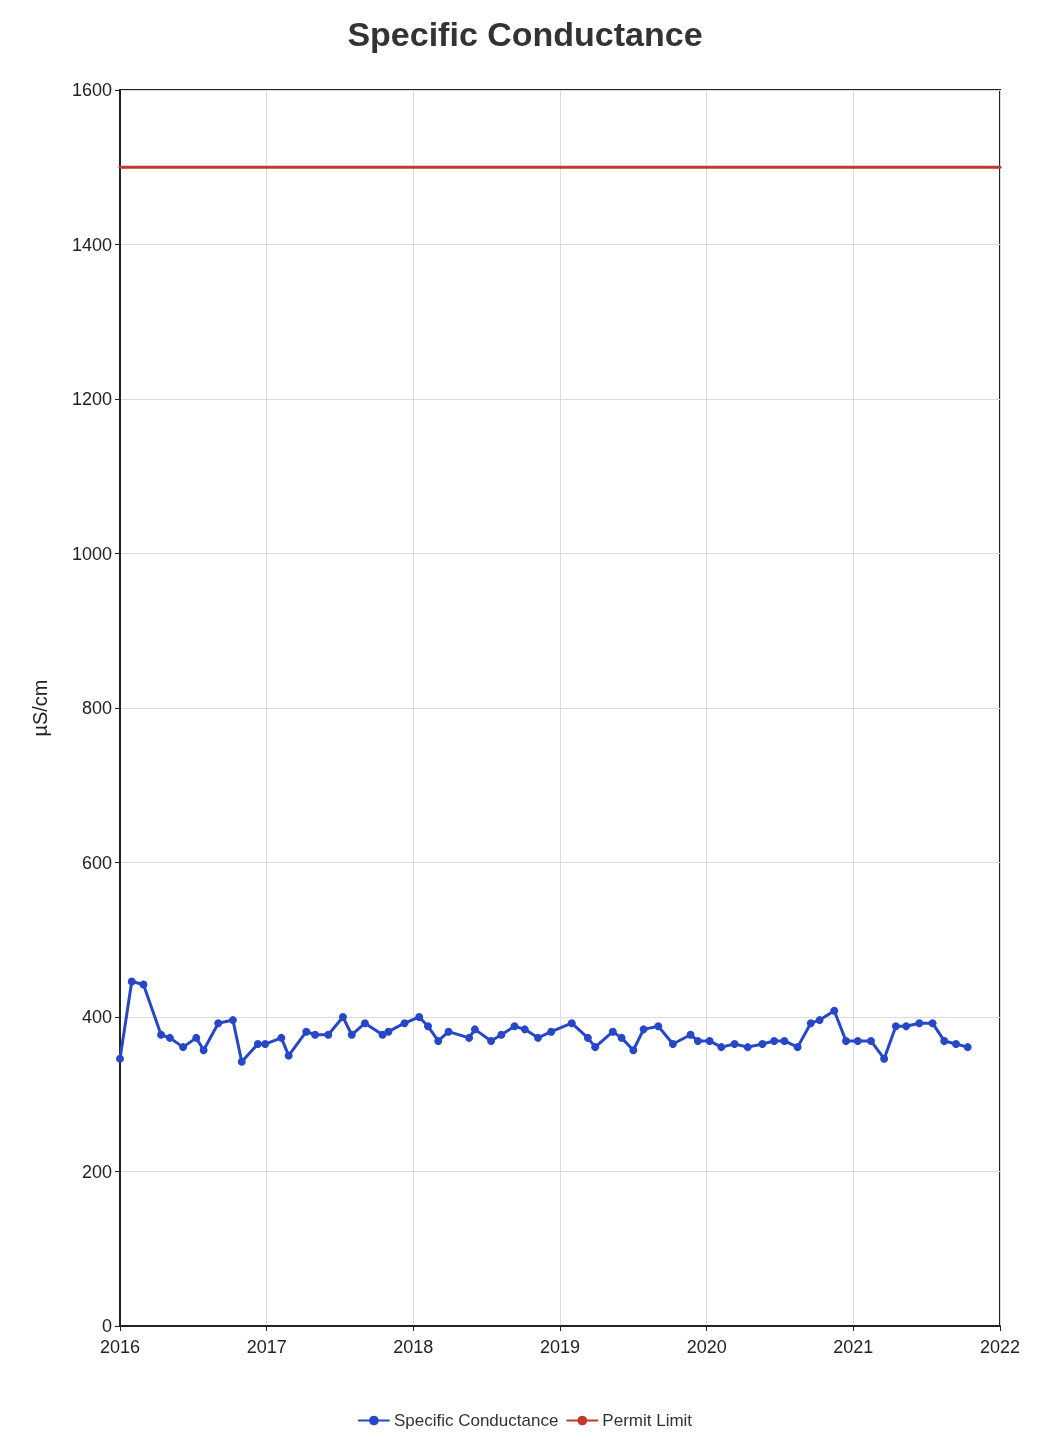 The height and width of the screenshot is (1446, 1050). What do you see at coordinates (96, 708) in the screenshot?
I see `y-tick-label: 800` at bounding box center [96, 708].